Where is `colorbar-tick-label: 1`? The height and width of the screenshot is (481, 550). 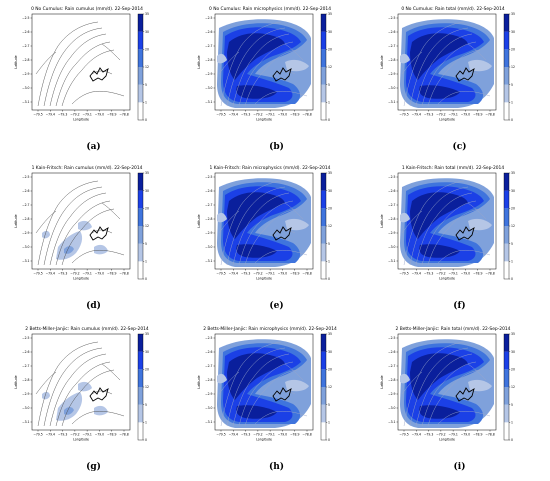 colorbar-tick-label: 1 is located at coordinates (512, 261).